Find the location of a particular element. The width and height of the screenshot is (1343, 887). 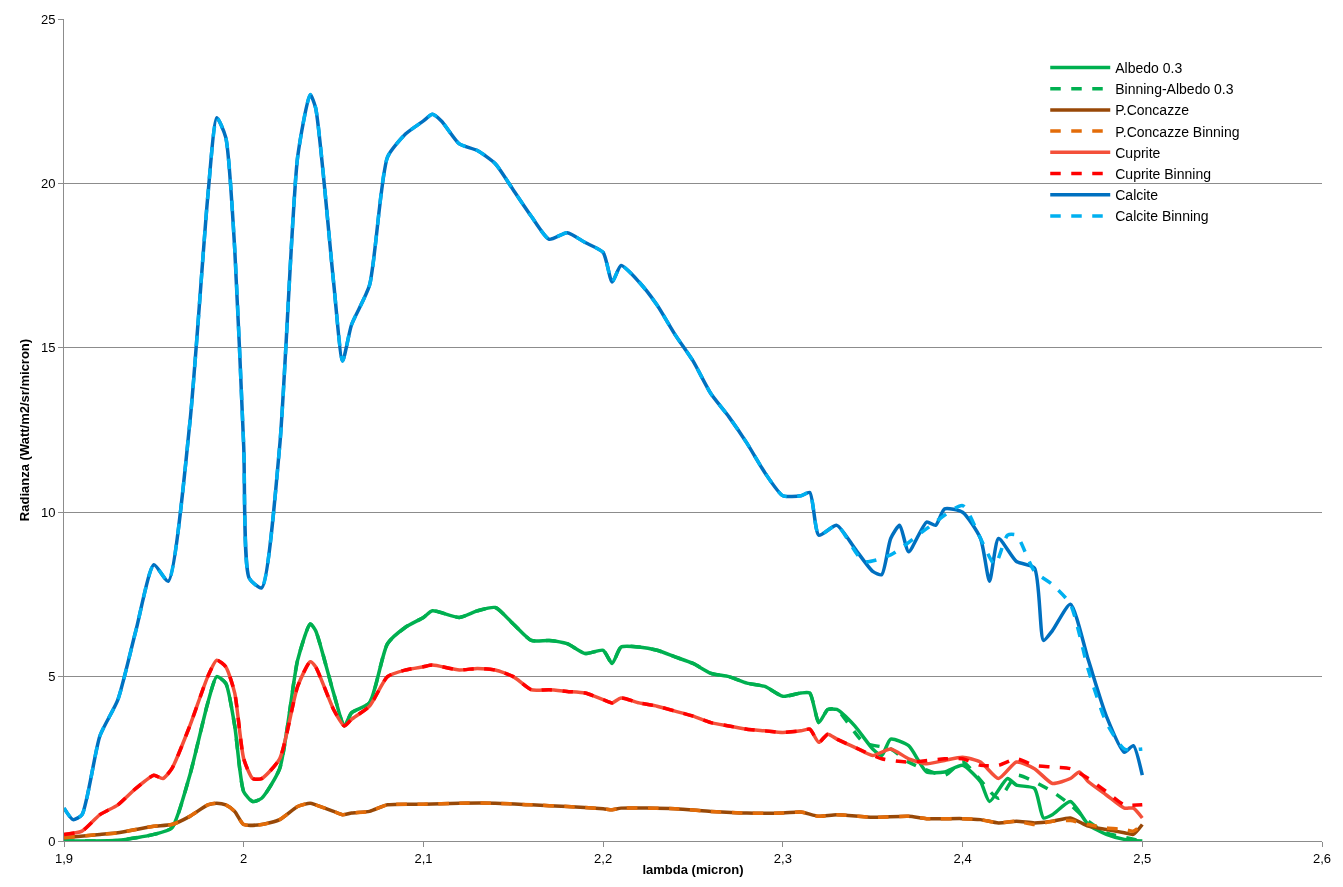

x-tick-label: 1,9 is located at coordinates (64, 858).